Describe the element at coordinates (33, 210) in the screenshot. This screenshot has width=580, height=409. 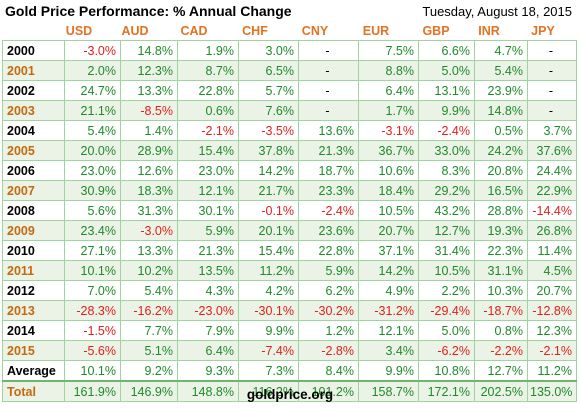
I see `row-label: 2008` at that location.